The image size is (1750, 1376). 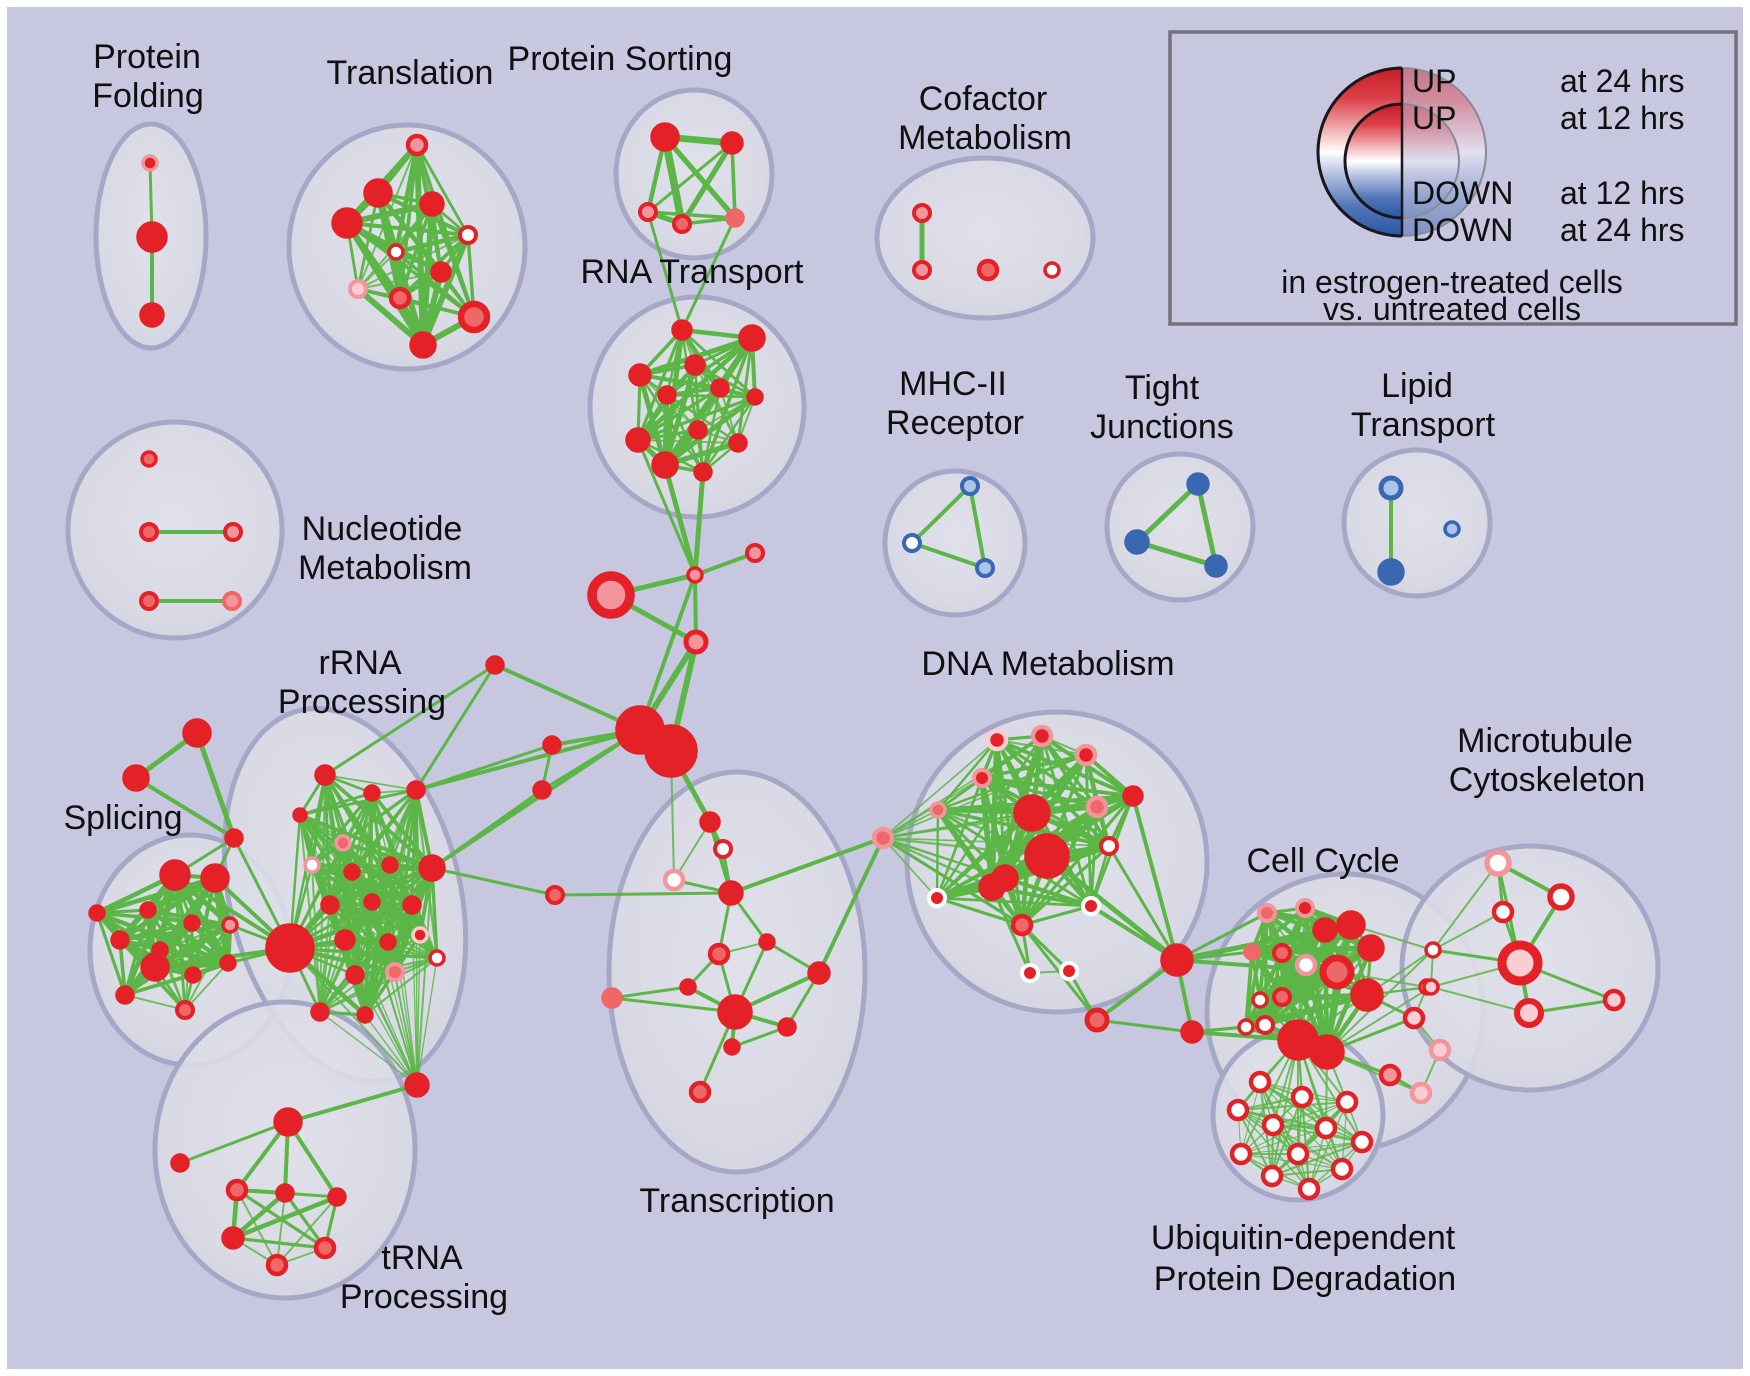 What do you see at coordinates (955, 543) in the screenshot?
I see `cluster-ellipse-mhc2_receptor` at bounding box center [955, 543].